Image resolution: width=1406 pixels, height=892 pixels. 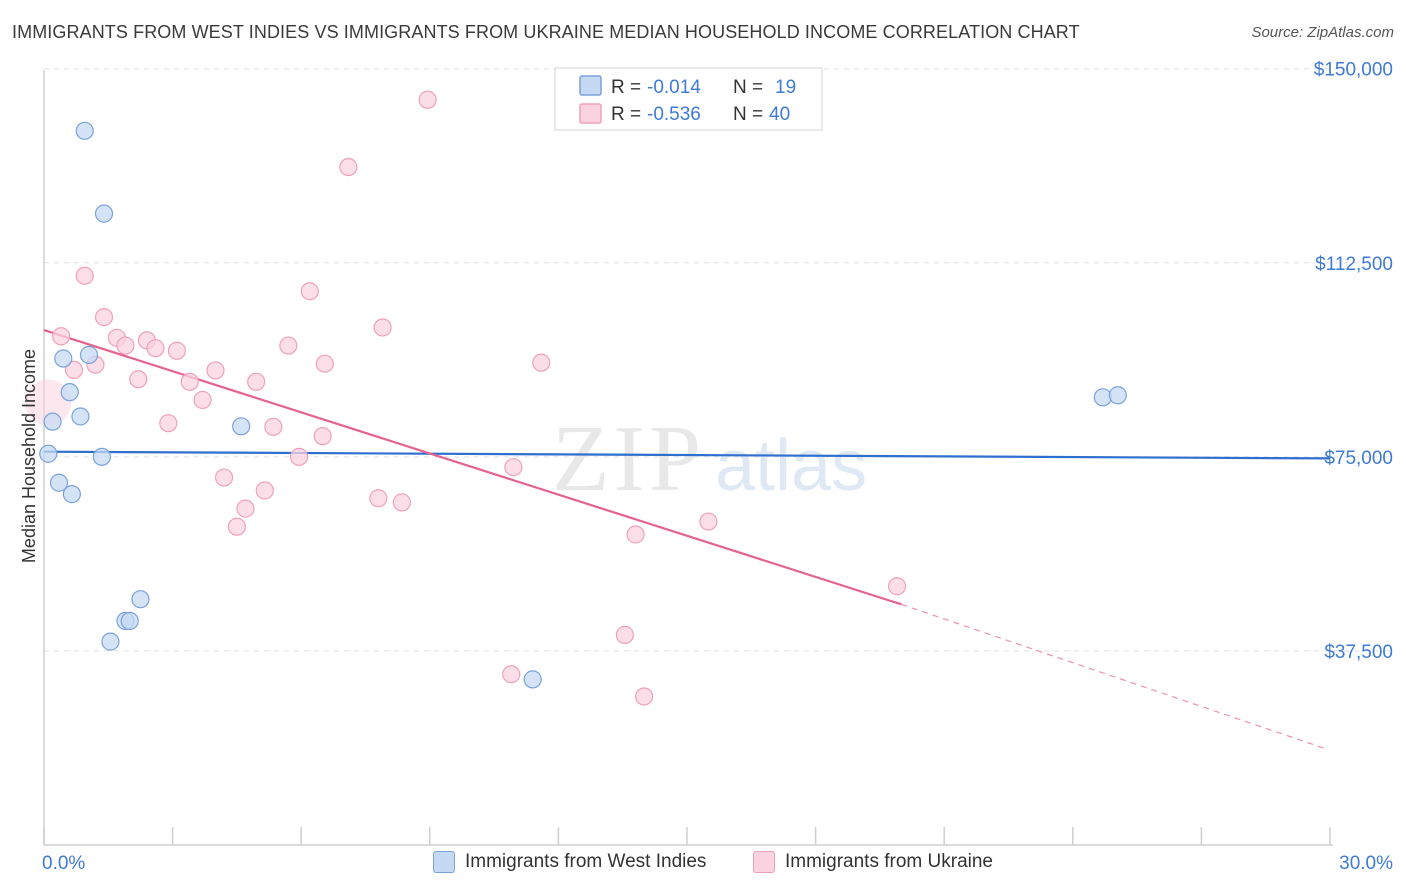 What do you see at coordinates (748, 114) in the screenshot?
I see `legend-n-label-2: N =` at bounding box center [748, 114].